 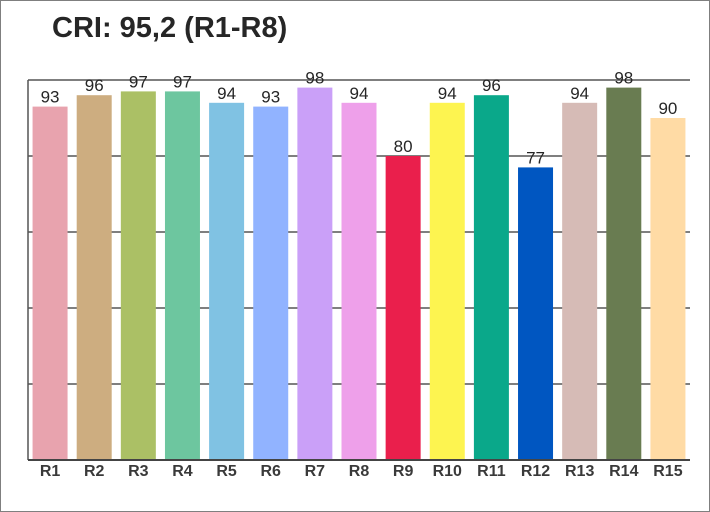 What do you see at coordinates (403, 308) in the screenshot?
I see `bar-r9` at bounding box center [403, 308].